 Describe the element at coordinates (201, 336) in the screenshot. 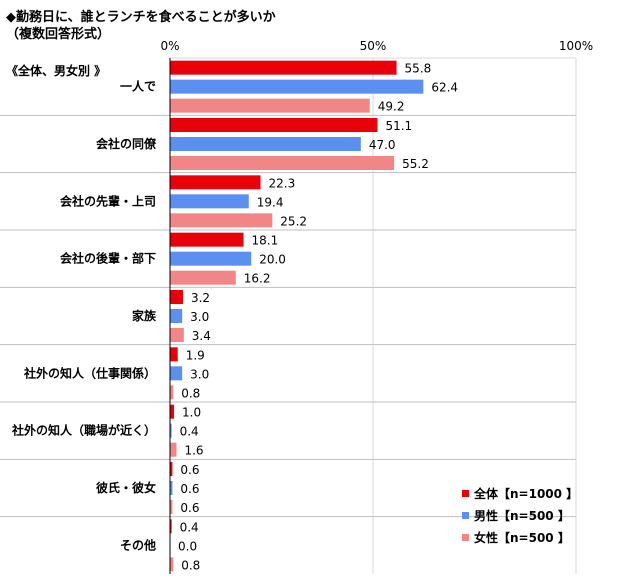

I see `value-label-female: 3.4` at that location.